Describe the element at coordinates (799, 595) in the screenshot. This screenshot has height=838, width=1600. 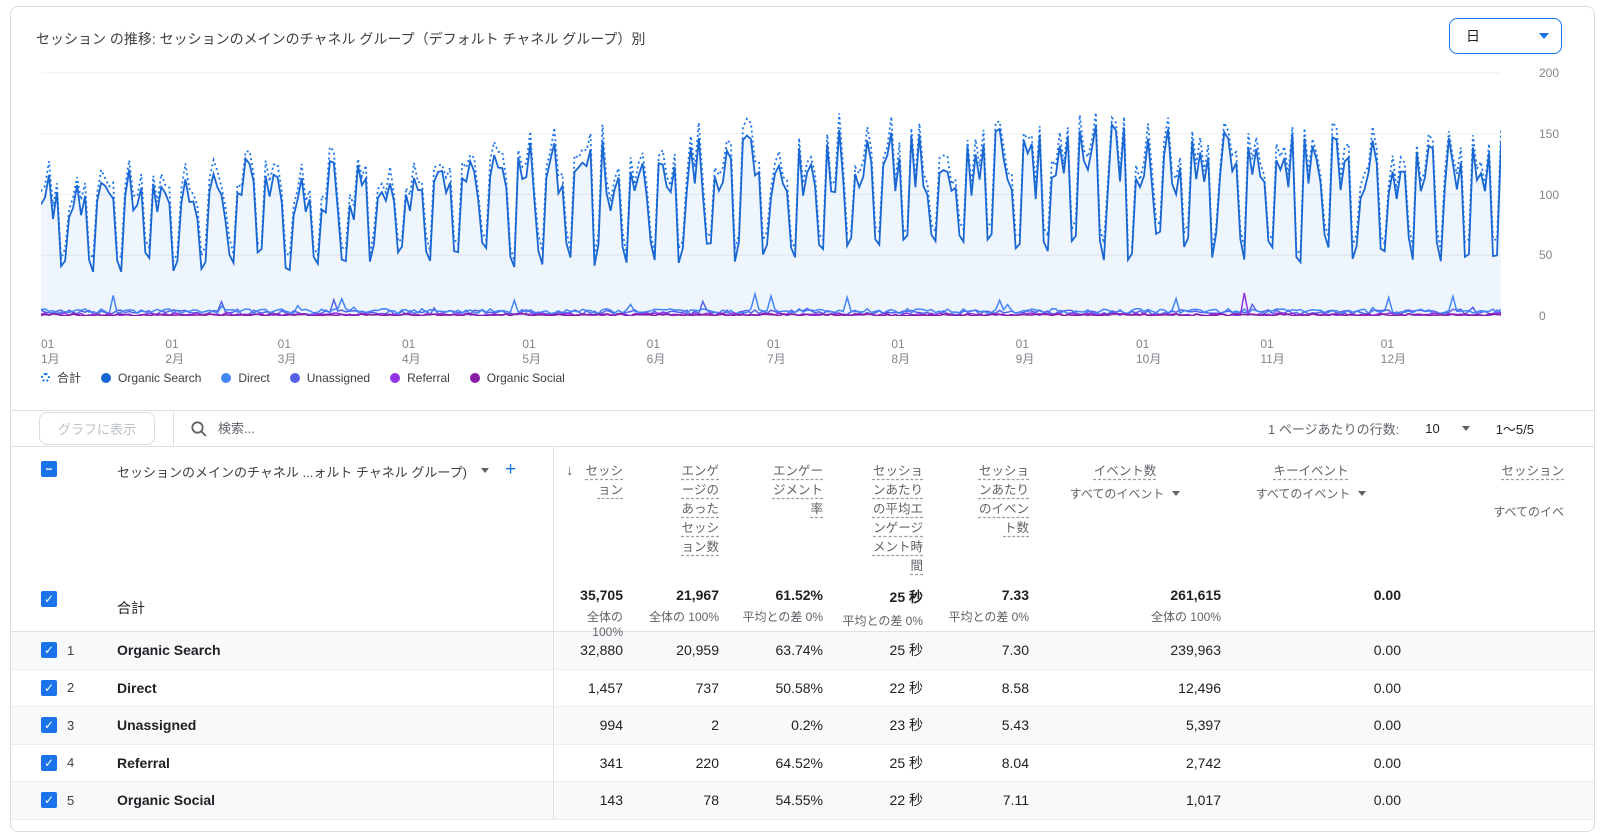
I see `totals-value-number: 61.52%` at that location.